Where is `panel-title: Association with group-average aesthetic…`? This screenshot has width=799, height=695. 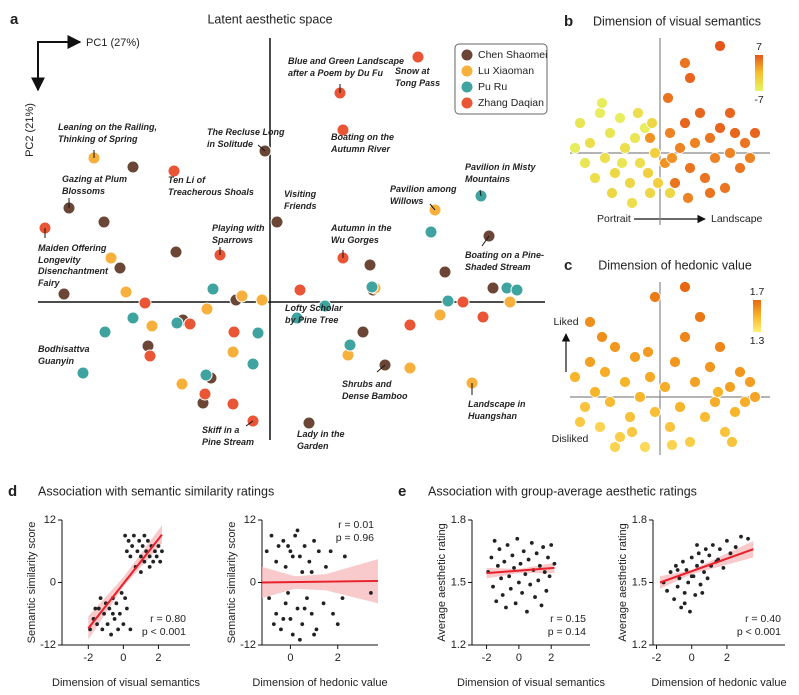 panel-title: Association with group-average aesthetic… is located at coordinates (562, 491).